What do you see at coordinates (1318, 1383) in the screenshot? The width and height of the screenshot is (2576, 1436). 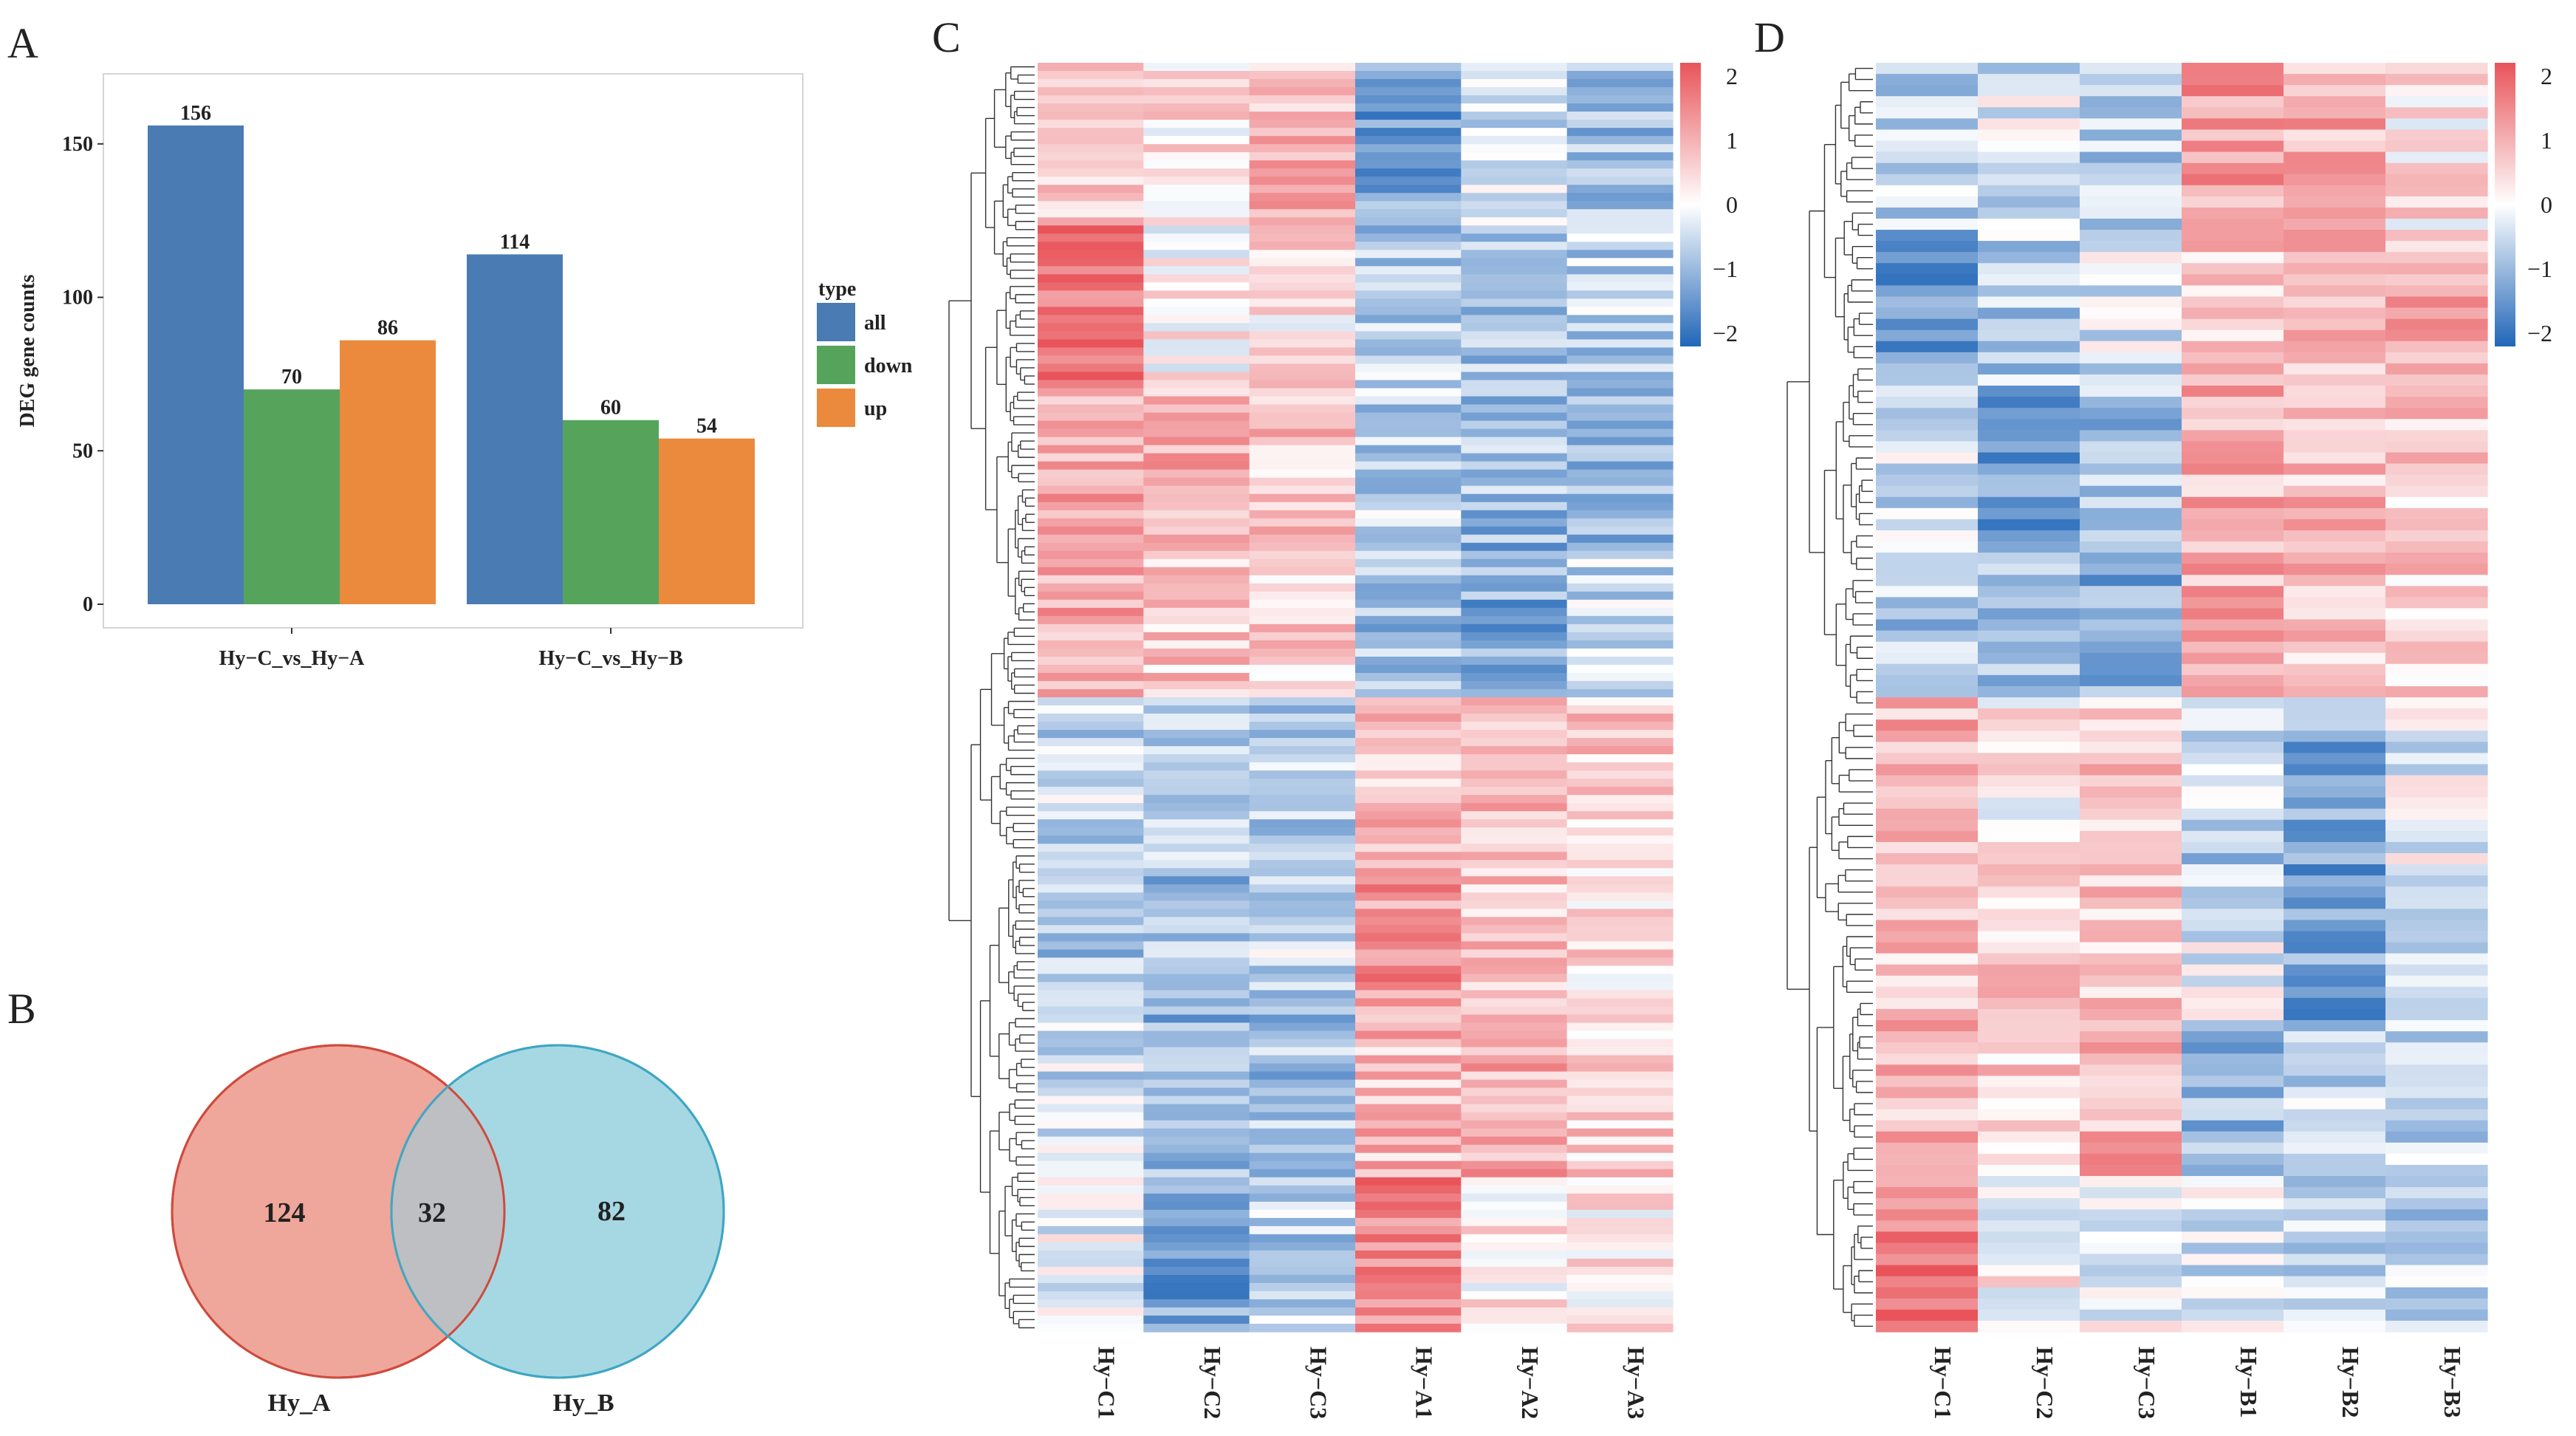 I see `column-label: Hy−C3` at bounding box center [1318, 1383].